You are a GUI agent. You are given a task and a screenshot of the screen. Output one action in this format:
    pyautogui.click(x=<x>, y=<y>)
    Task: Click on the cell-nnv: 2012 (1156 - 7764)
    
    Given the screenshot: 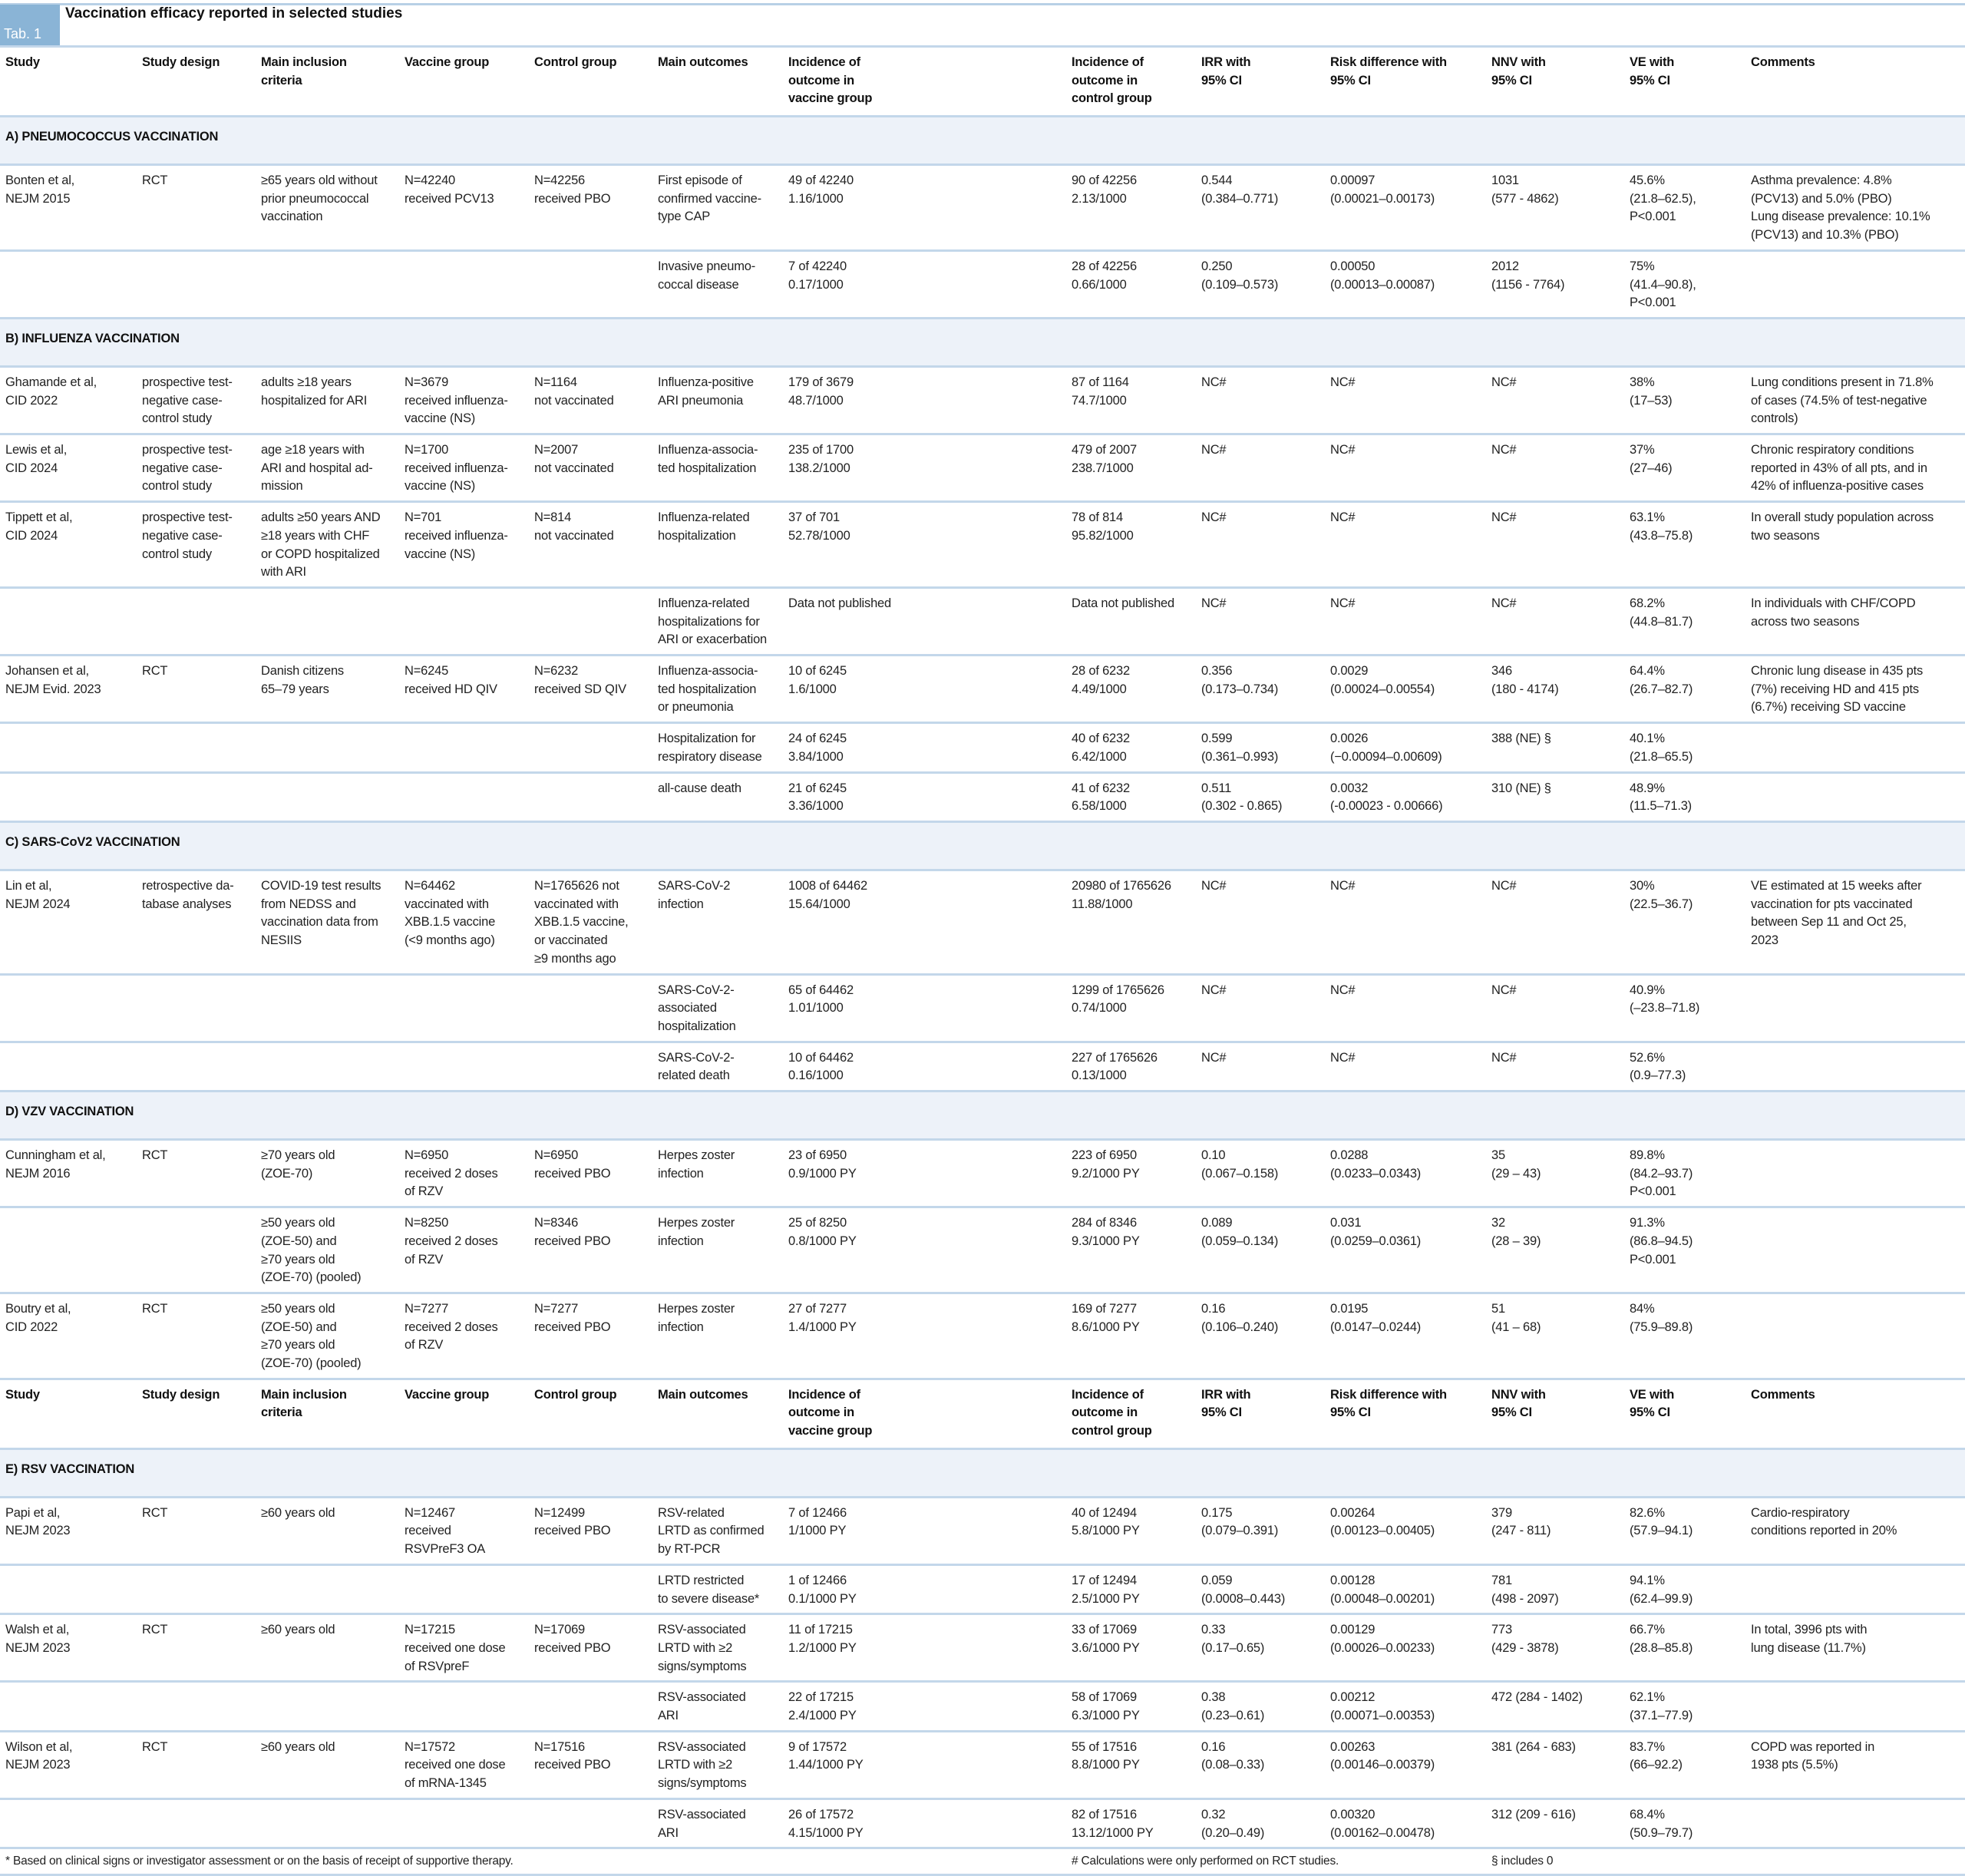 What is the action you would take?
    pyautogui.click(x=1555, y=284)
    